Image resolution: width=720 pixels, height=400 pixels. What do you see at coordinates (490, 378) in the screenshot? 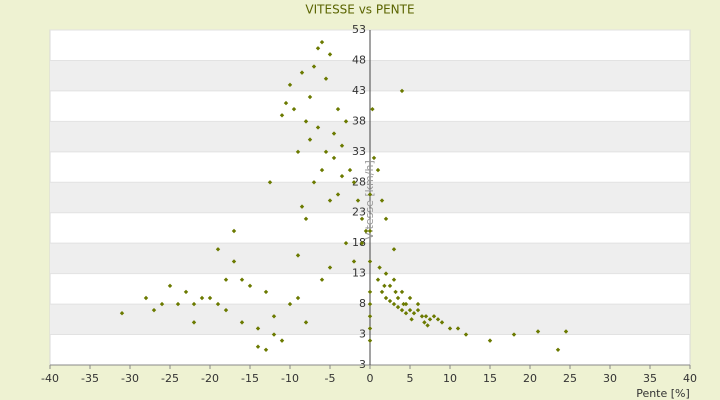
I see `x-tick-label: 15` at bounding box center [490, 378].